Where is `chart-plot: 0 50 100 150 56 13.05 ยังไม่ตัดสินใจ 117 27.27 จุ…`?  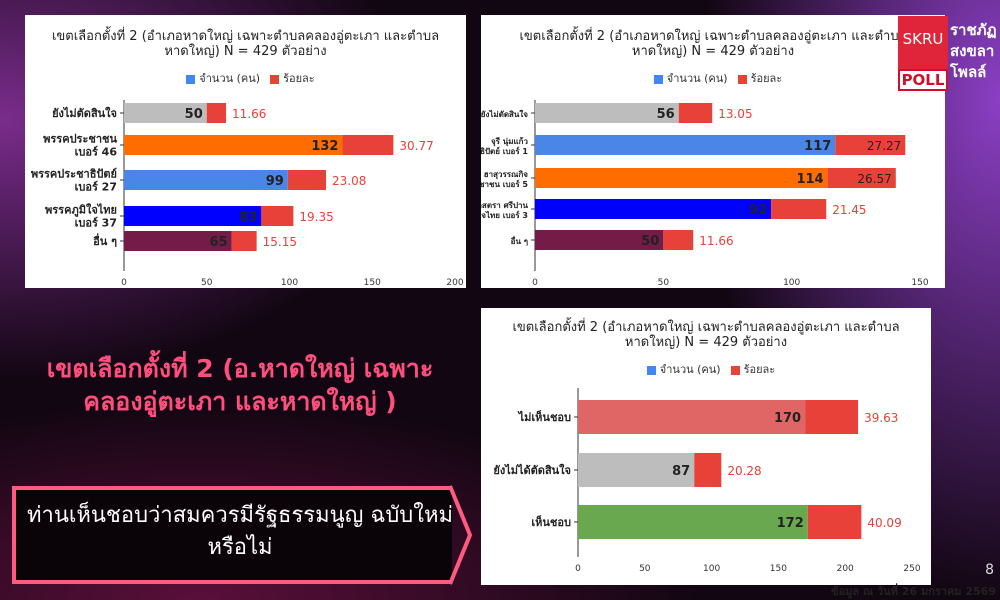
chart-plot: 0 50 100 150 56 13.05 ยังไม่ตัดสินใจ 117 27.27 จุ… is located at coordinates (705, 194).